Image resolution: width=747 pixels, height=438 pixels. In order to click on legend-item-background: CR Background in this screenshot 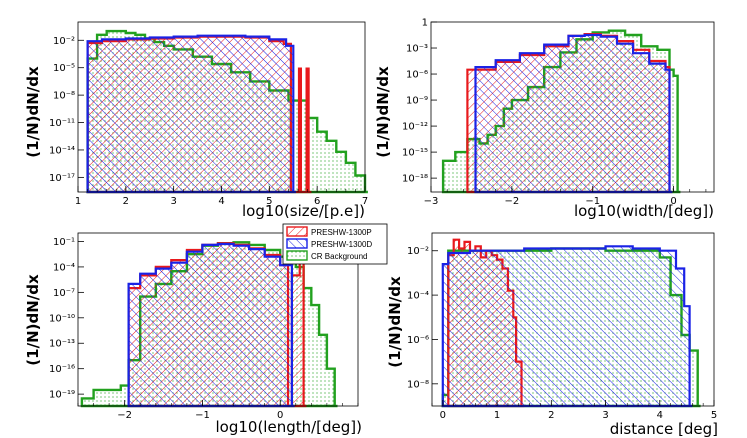, I will do `click(326, 255)`.